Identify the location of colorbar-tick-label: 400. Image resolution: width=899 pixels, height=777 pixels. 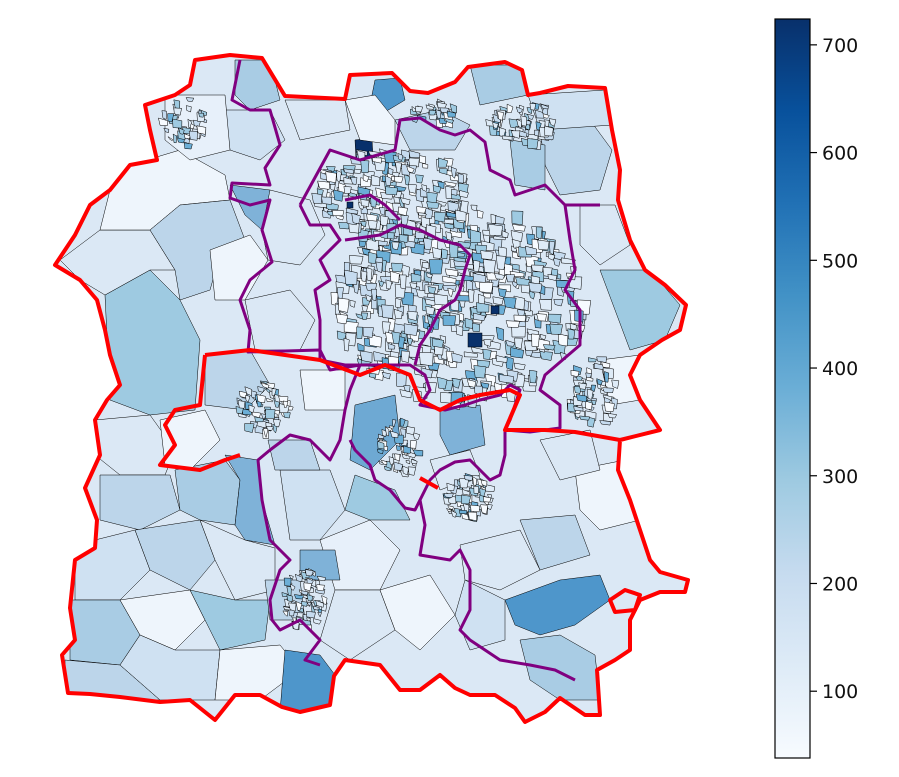
(840, 369).